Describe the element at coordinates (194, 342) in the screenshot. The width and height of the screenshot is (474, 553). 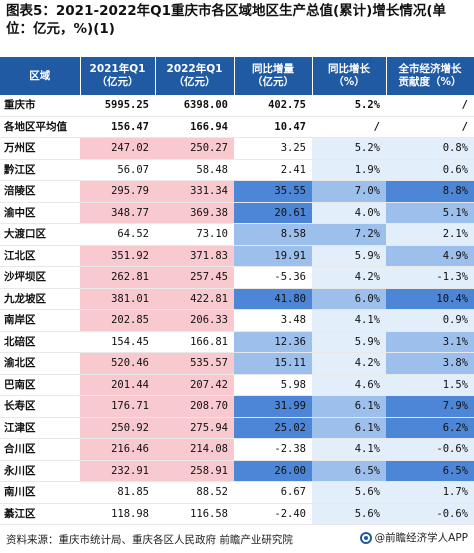
I see `cell-2022q1: 166.81` at that location.